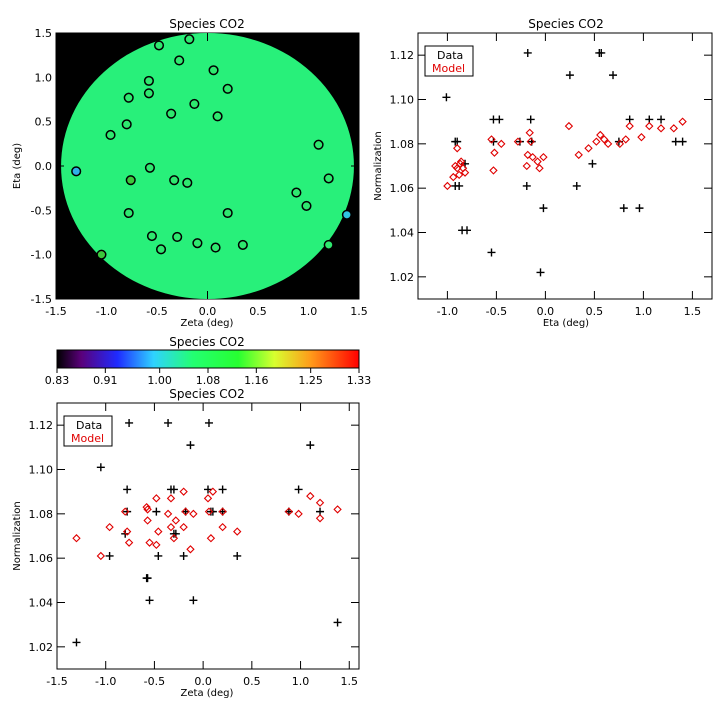 The width and height of the screenshot is (720, 720). Describe the element at coordinates (206, 24) in the screenshot. I see `map-title: Species CO2` at that location.